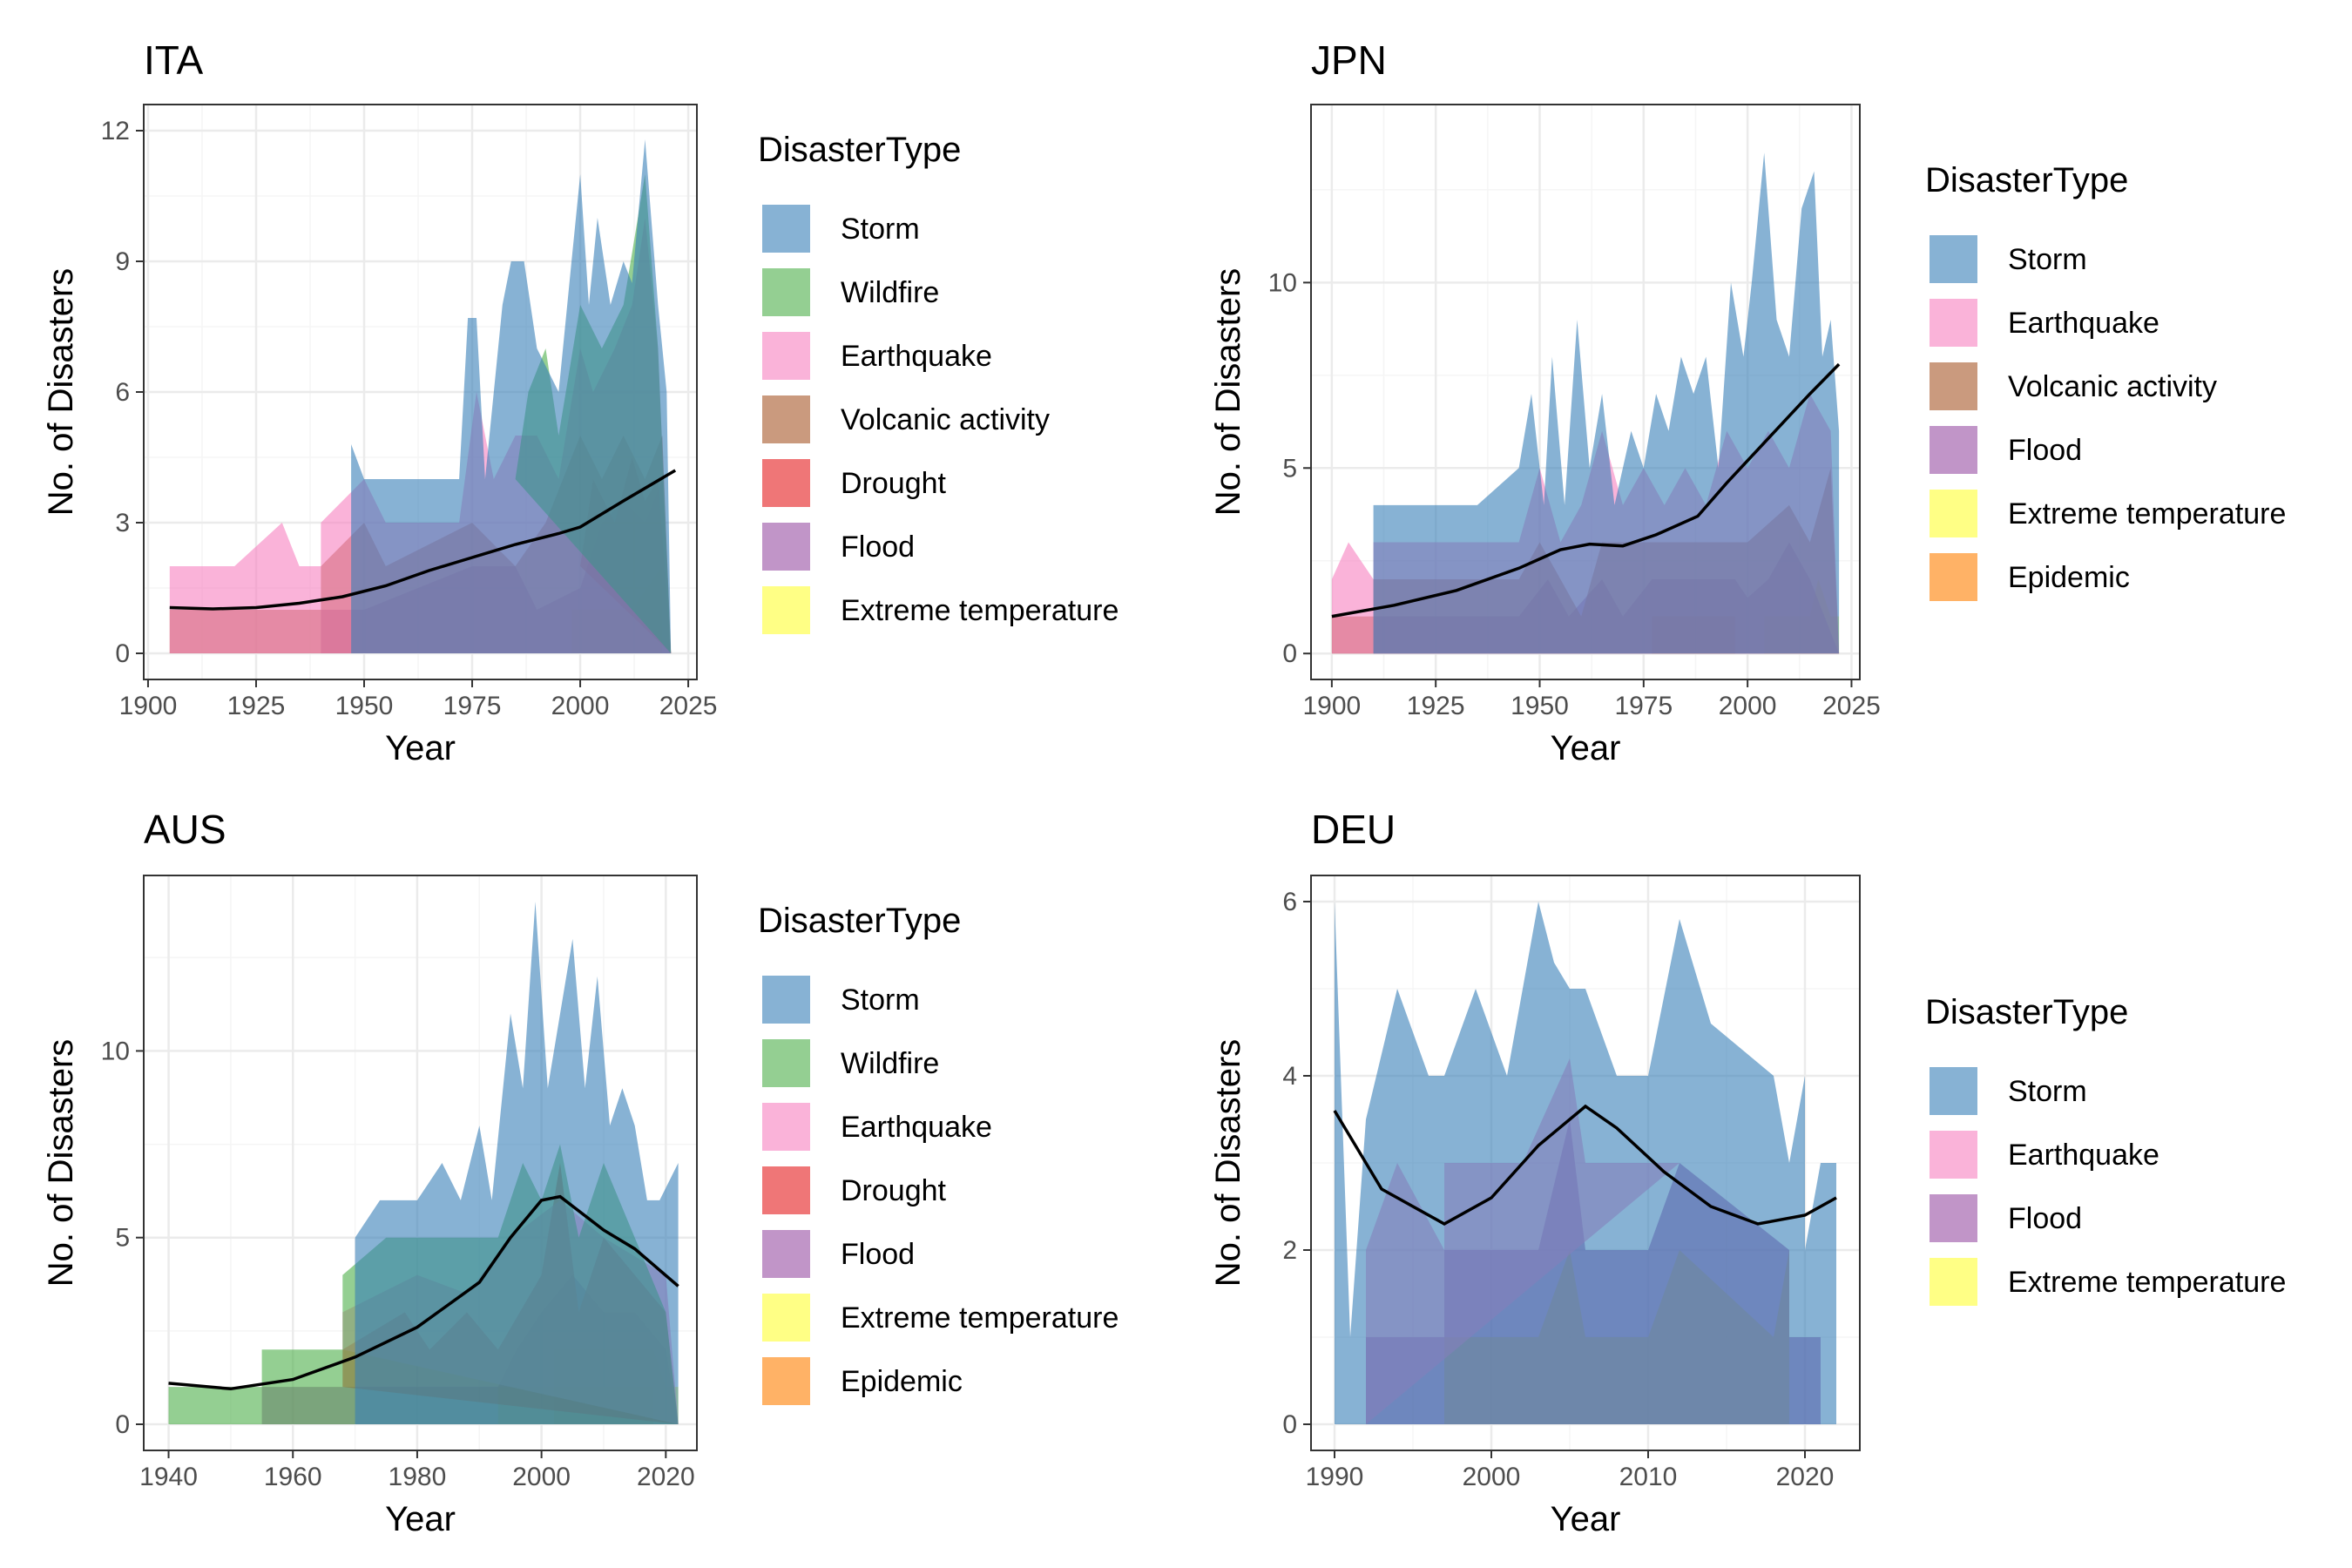 The height and width of the screenshot is (1568, 2352). What do you see at coordinates (890, 292) in the screenshot?
I see `legend-label-wildfire: Wildfire` at bounding box center [890, 292].